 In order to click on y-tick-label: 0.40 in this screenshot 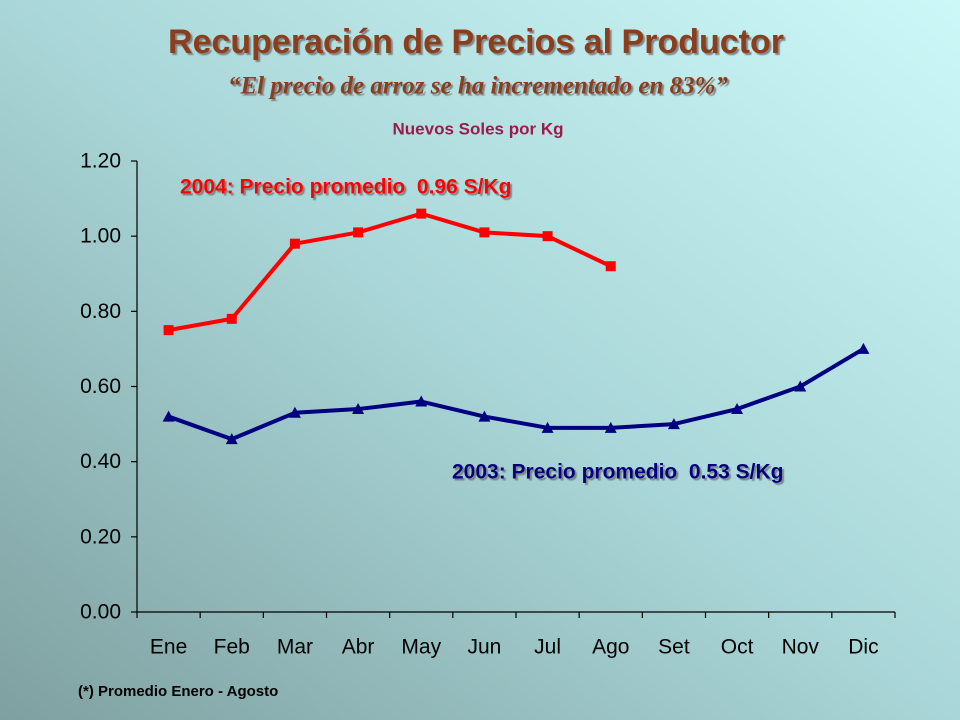, I will do `click(100, 461)`.